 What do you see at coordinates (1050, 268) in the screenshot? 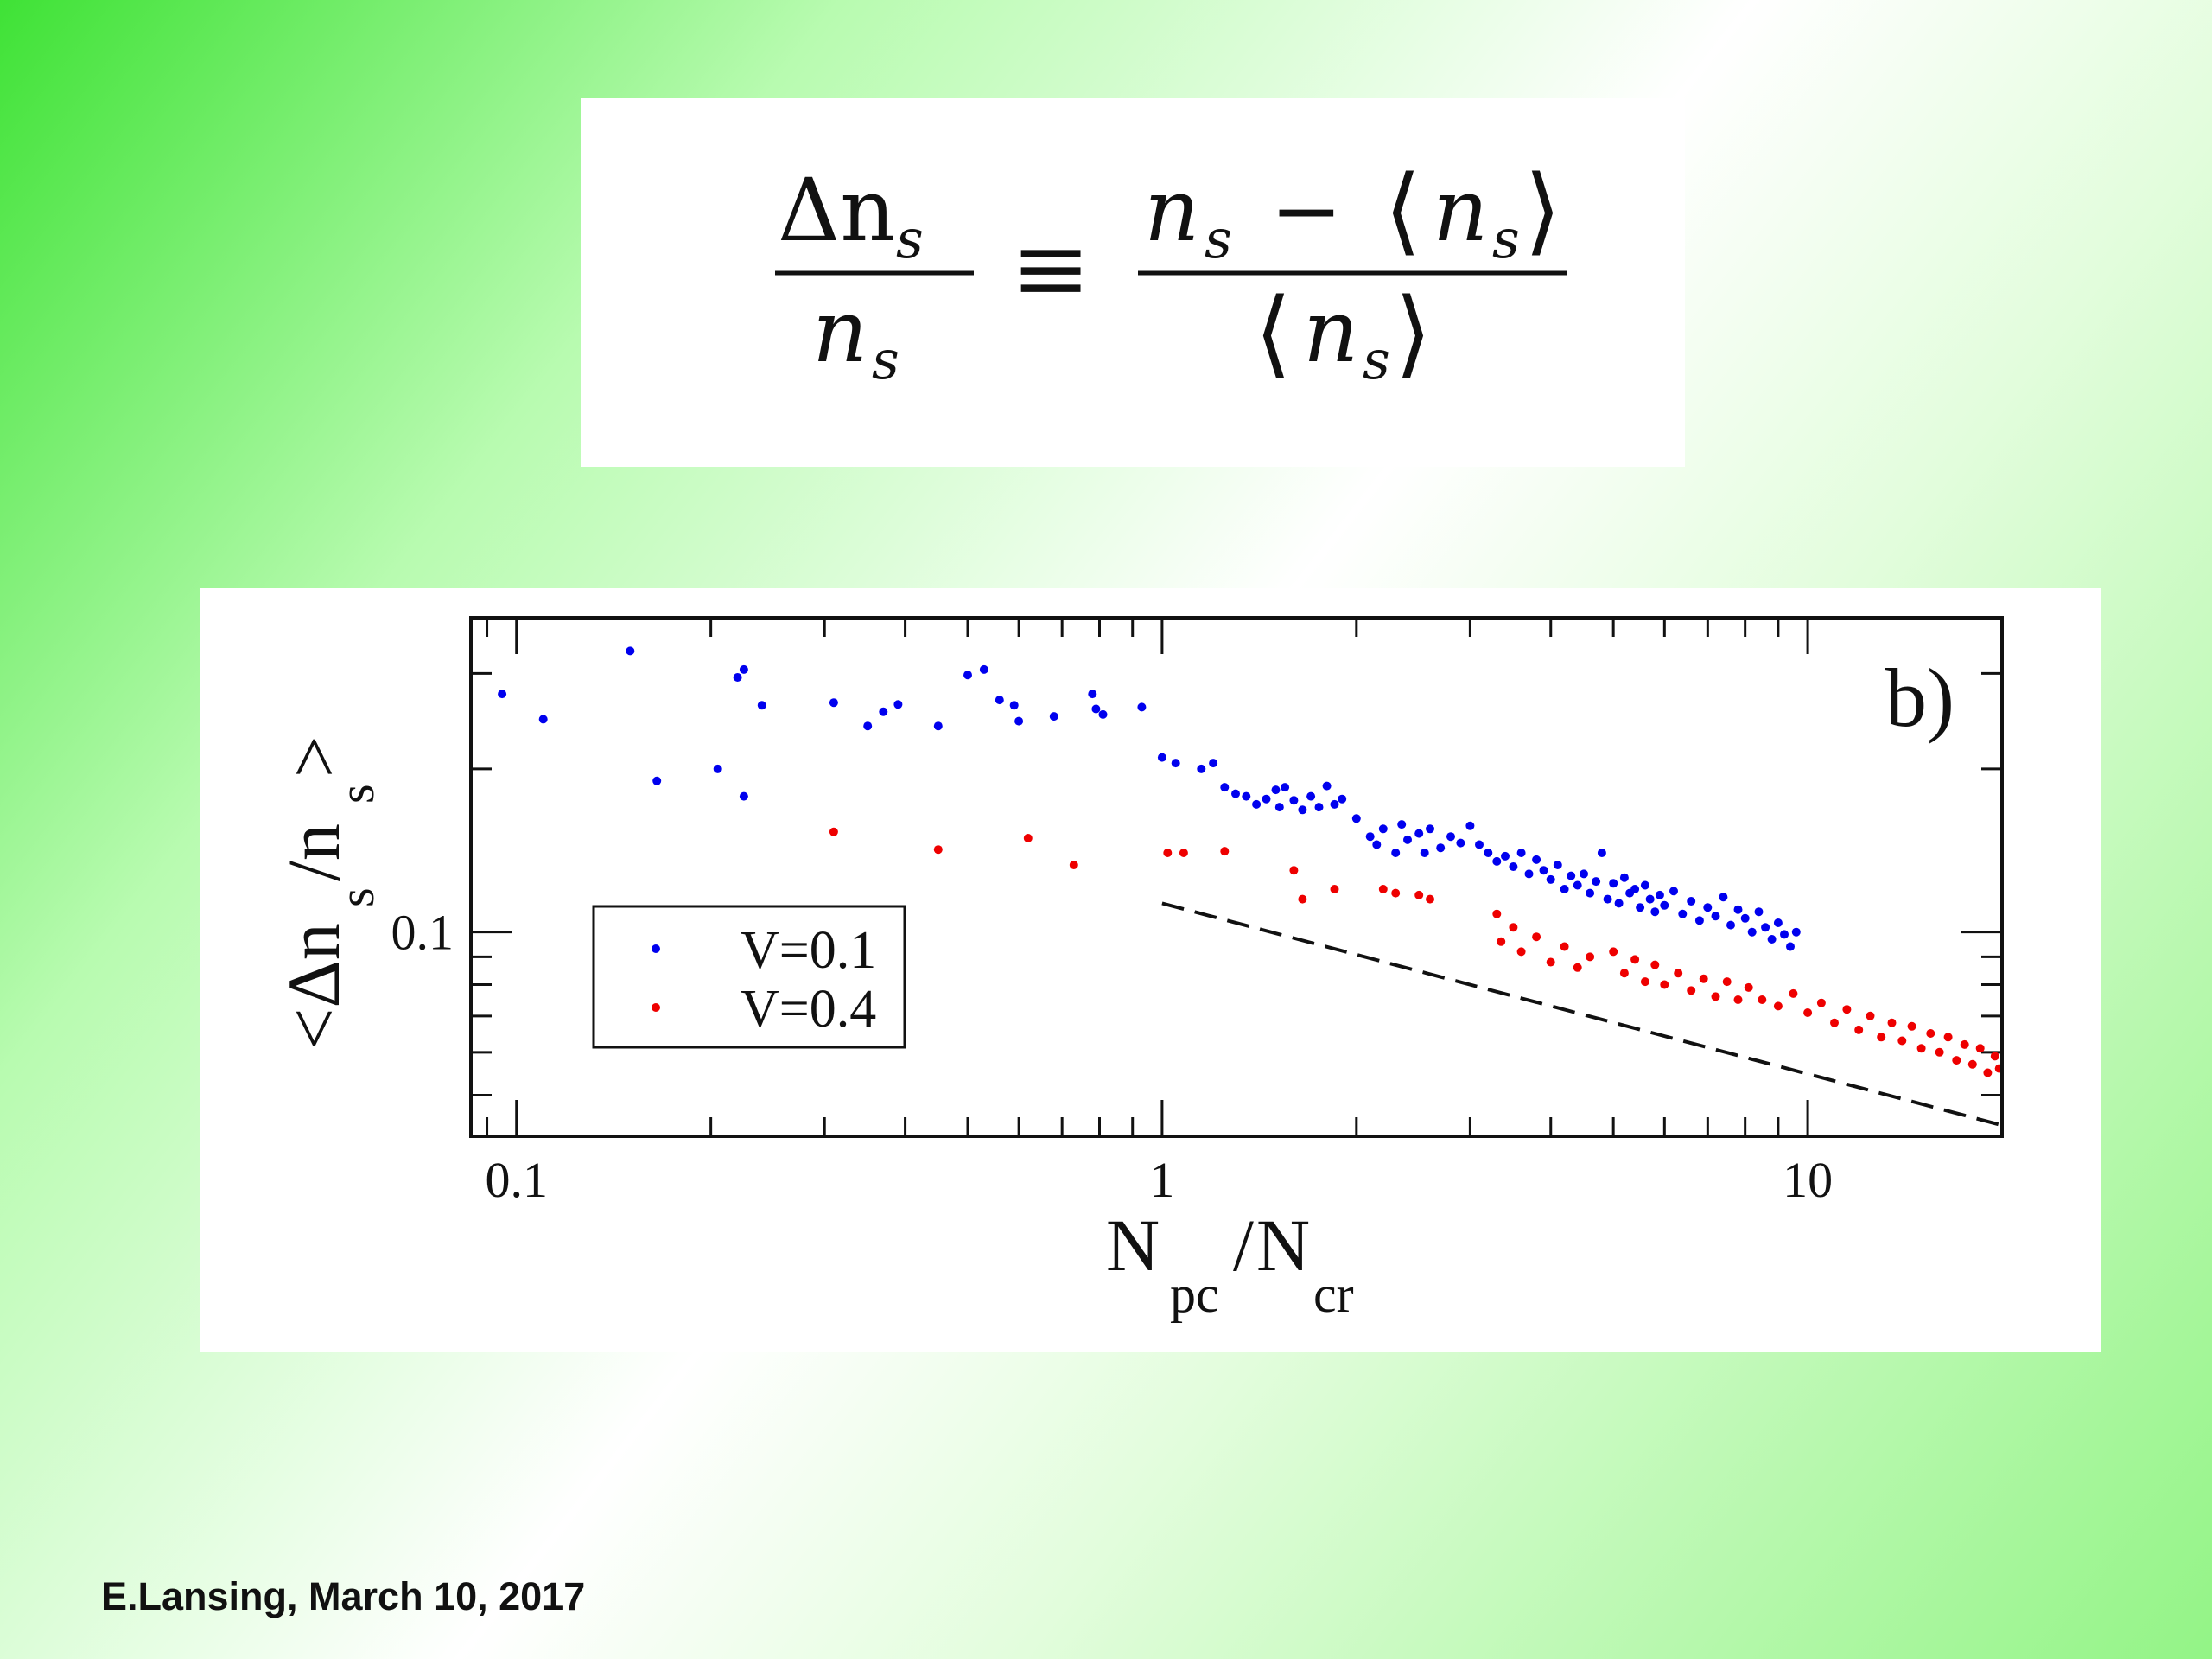
I see `equiv-symbol: ≡` at bounding box center [1050, 268].